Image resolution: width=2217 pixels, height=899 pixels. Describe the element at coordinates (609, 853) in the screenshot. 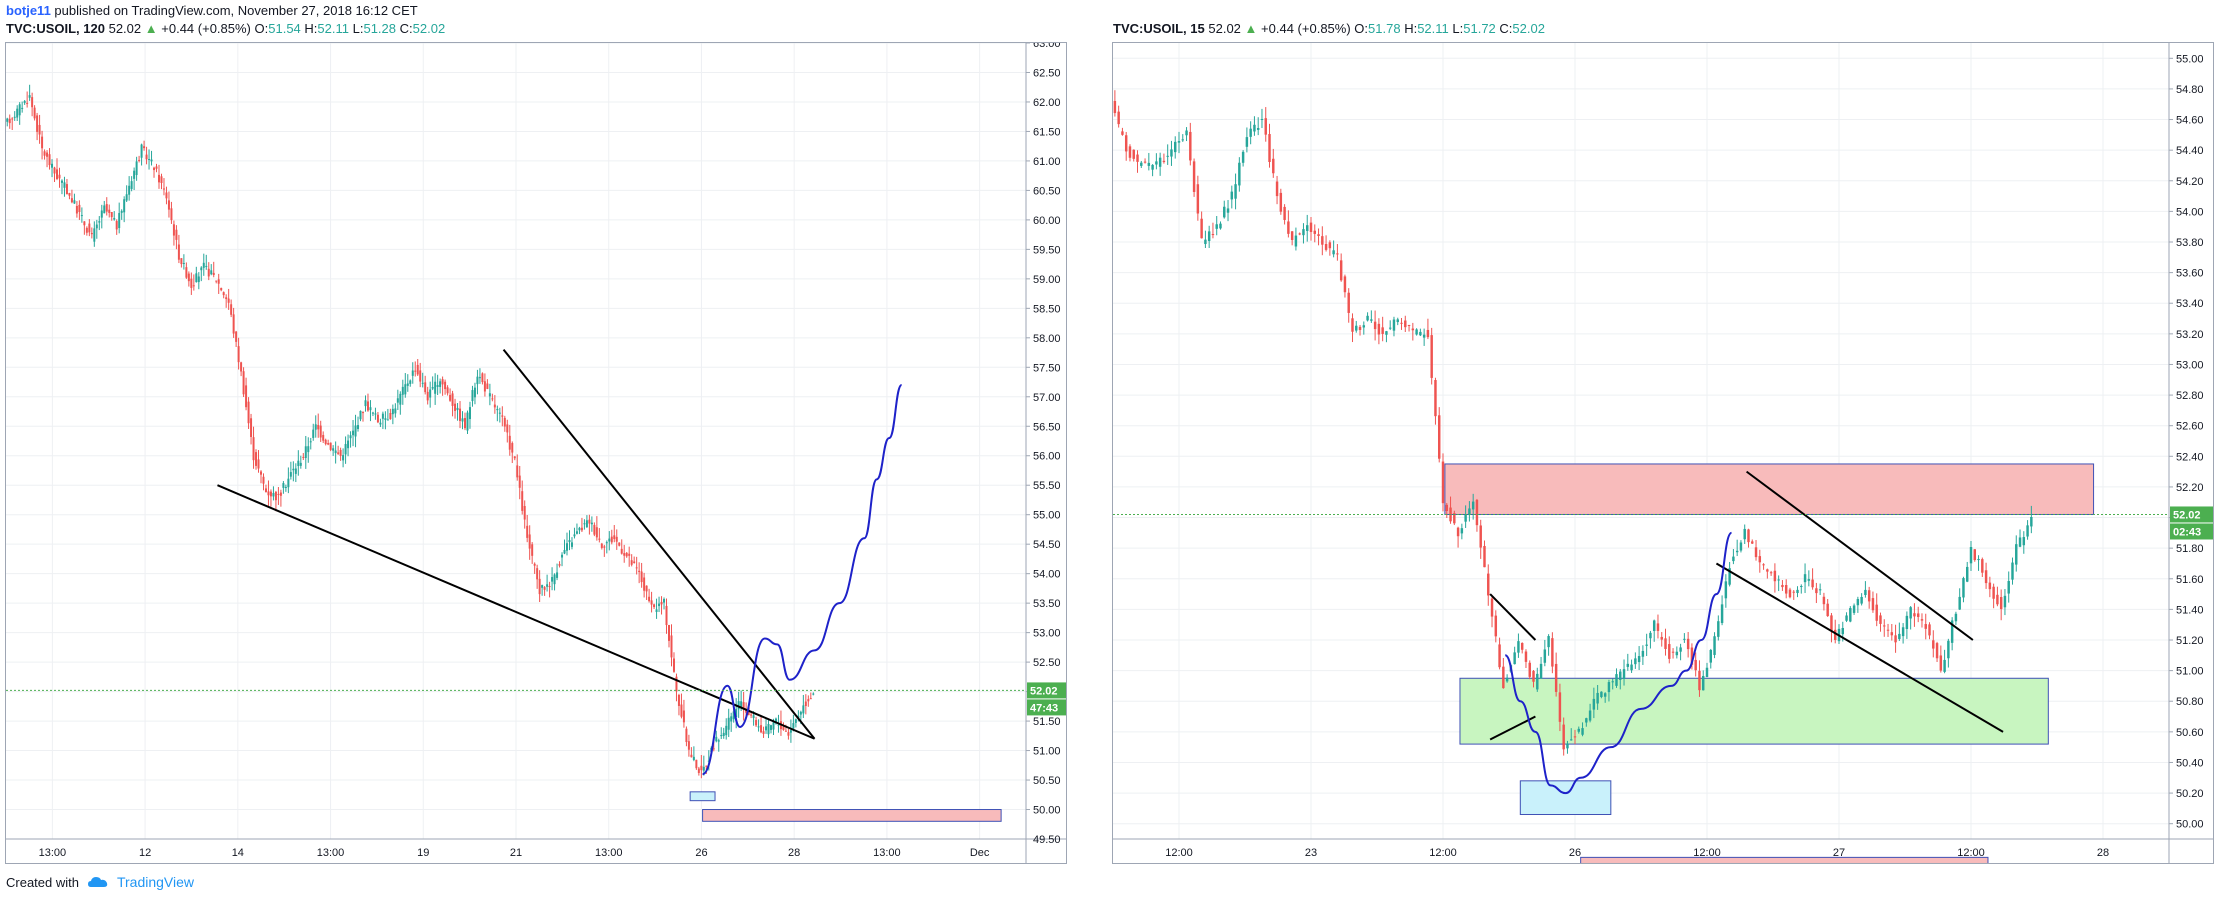

I see `x-tick-label: 13:00` at that location.